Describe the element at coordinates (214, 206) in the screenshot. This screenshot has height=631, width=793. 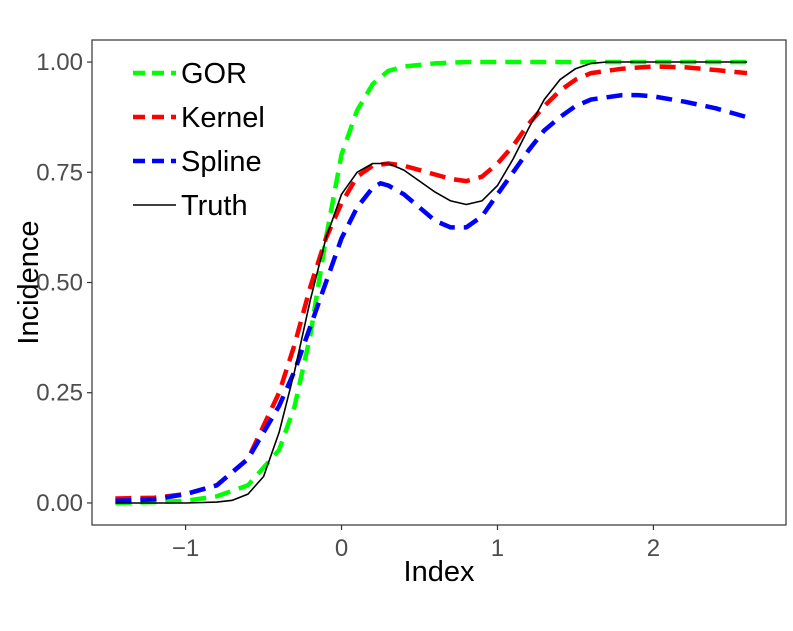
I see `legend-label-truth: Truth` at that location.